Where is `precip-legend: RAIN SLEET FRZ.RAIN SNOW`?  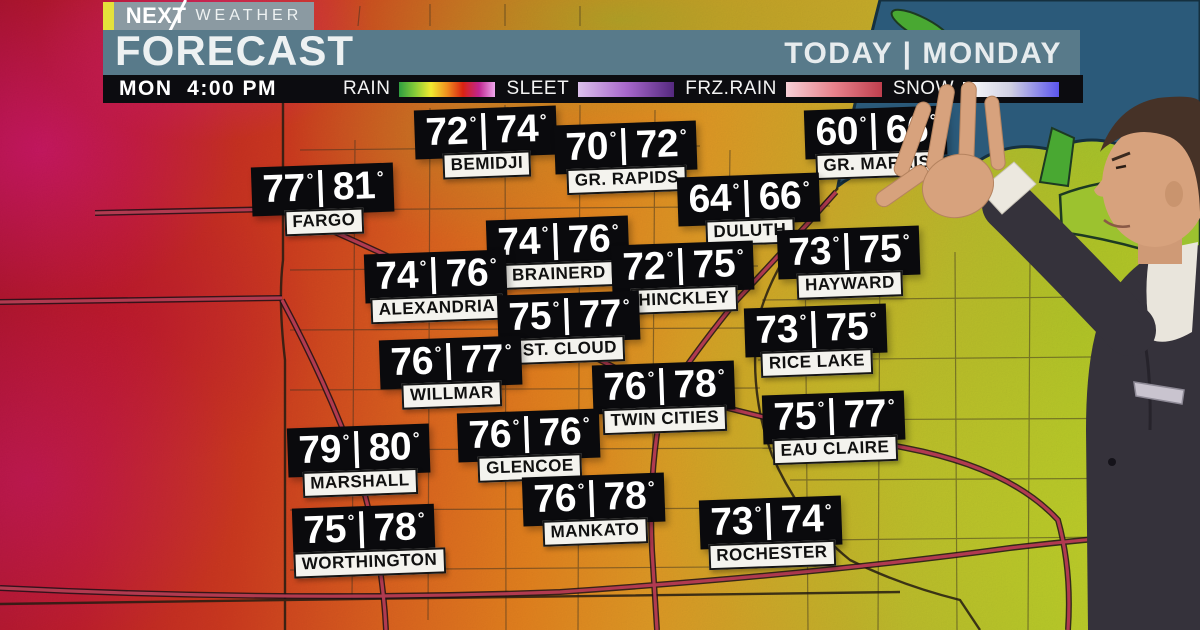
precip-legend: RAIN SLEET FRZ.RAIN SNOW is located at coordinates (701, 89).